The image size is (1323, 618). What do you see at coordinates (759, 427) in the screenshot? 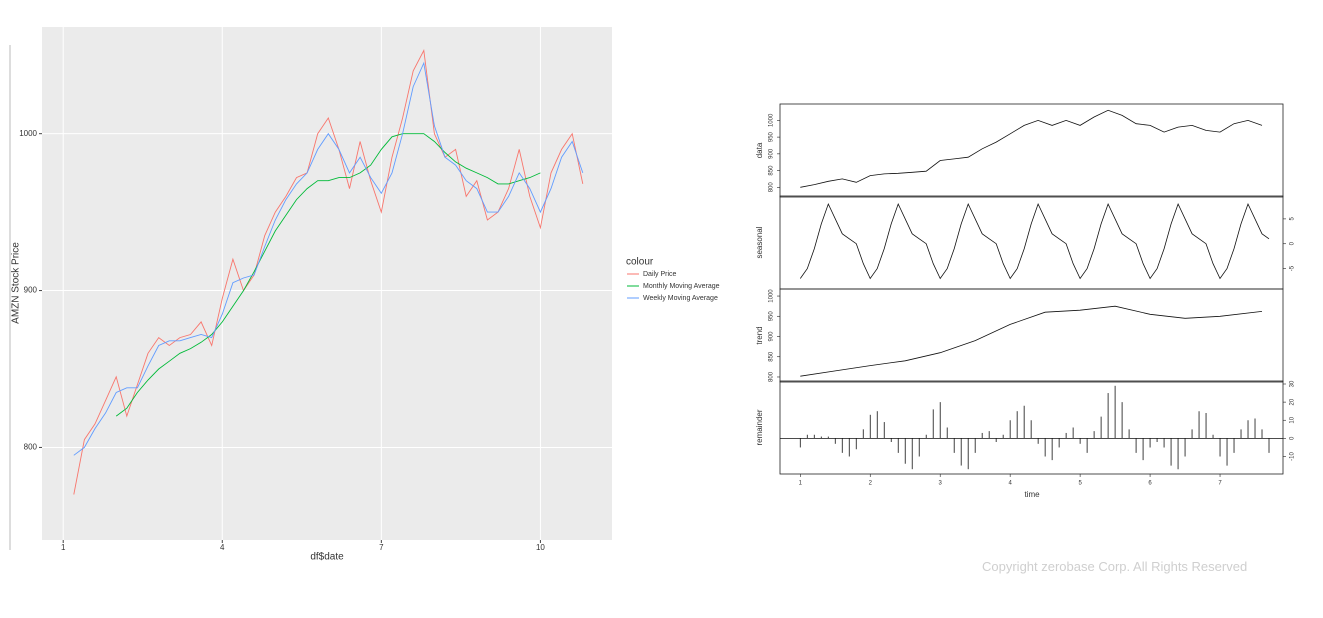
I see `panel-label: remainder` at bounding box center [759, 427].